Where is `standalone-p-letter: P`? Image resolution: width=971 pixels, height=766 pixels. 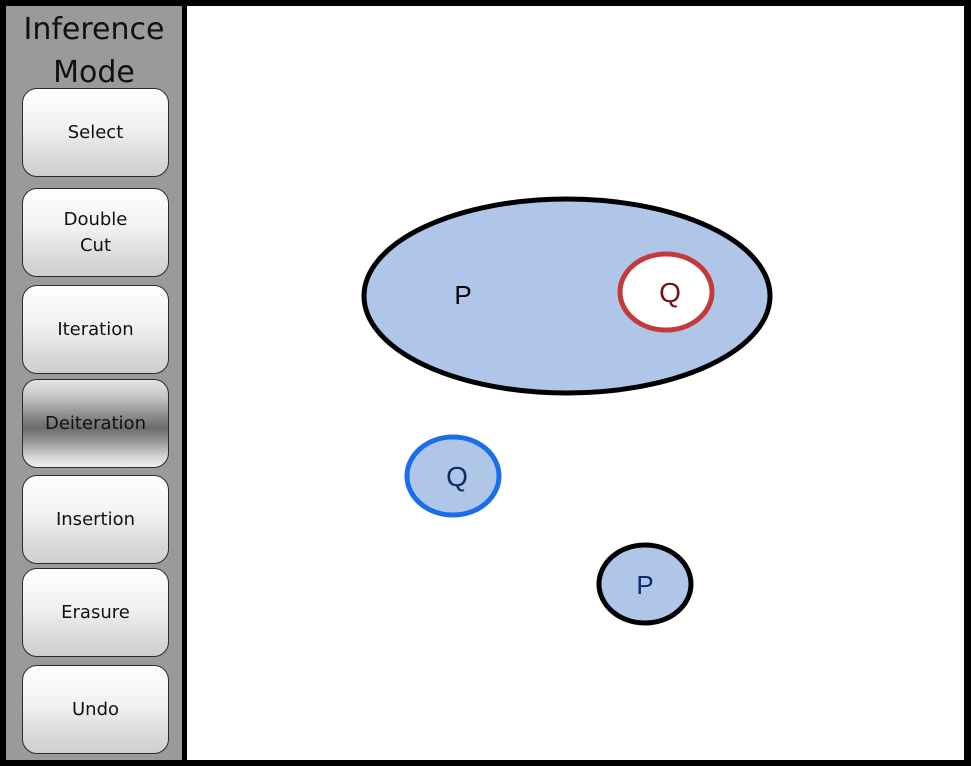
standalone-p-letter: P is located at coordinates (644, 585).